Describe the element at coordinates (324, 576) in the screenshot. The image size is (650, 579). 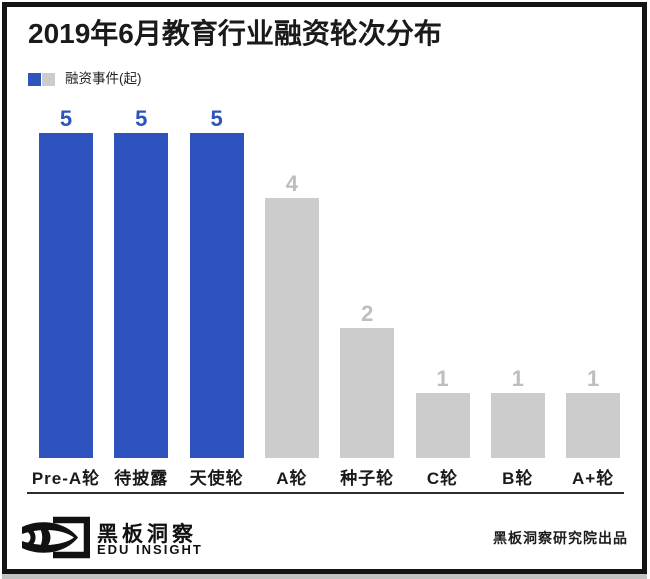
I see `bottom-shadow` at that location.